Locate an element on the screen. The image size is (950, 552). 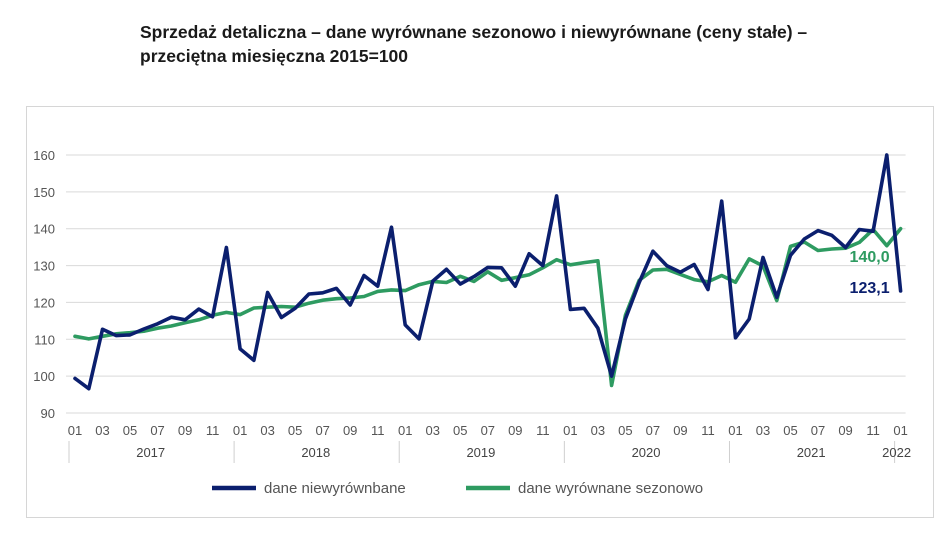
y-tick-label-120: 120 is located at coordinates (44, 302).